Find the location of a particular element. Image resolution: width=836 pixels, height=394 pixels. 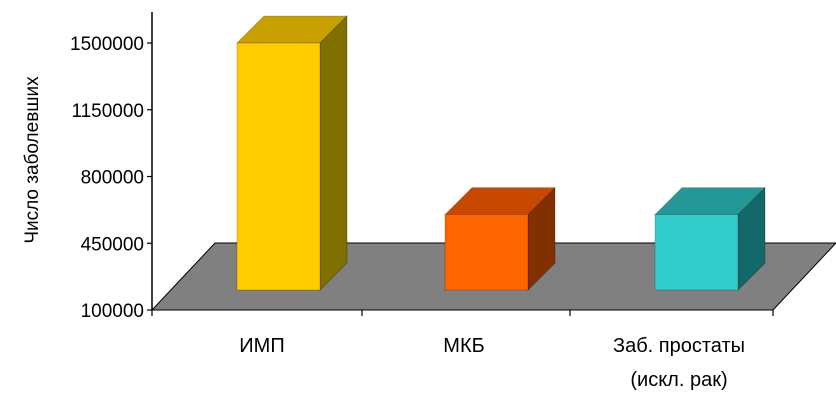

bar-side-face is located at coordinates (333, 153).